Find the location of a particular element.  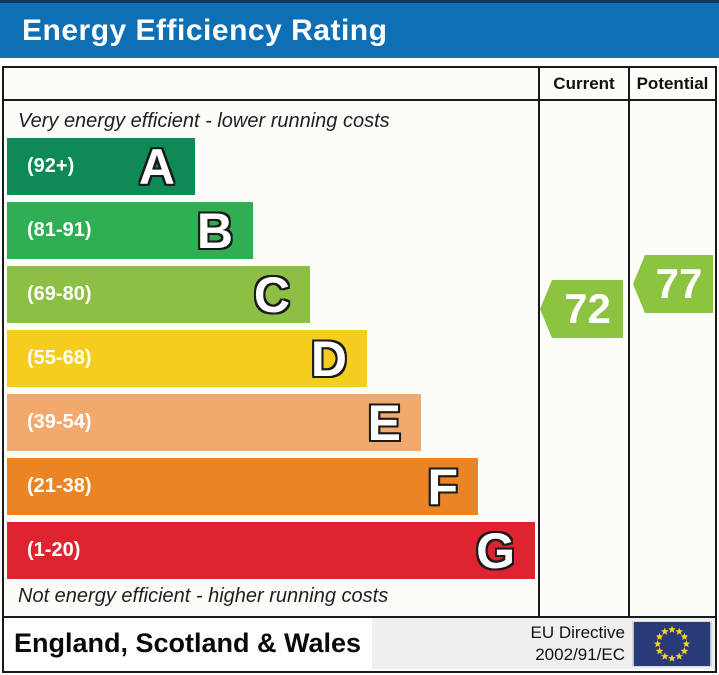

eu-directive: EU Directive 2002/91/EC is located at coordinates (578, 644).